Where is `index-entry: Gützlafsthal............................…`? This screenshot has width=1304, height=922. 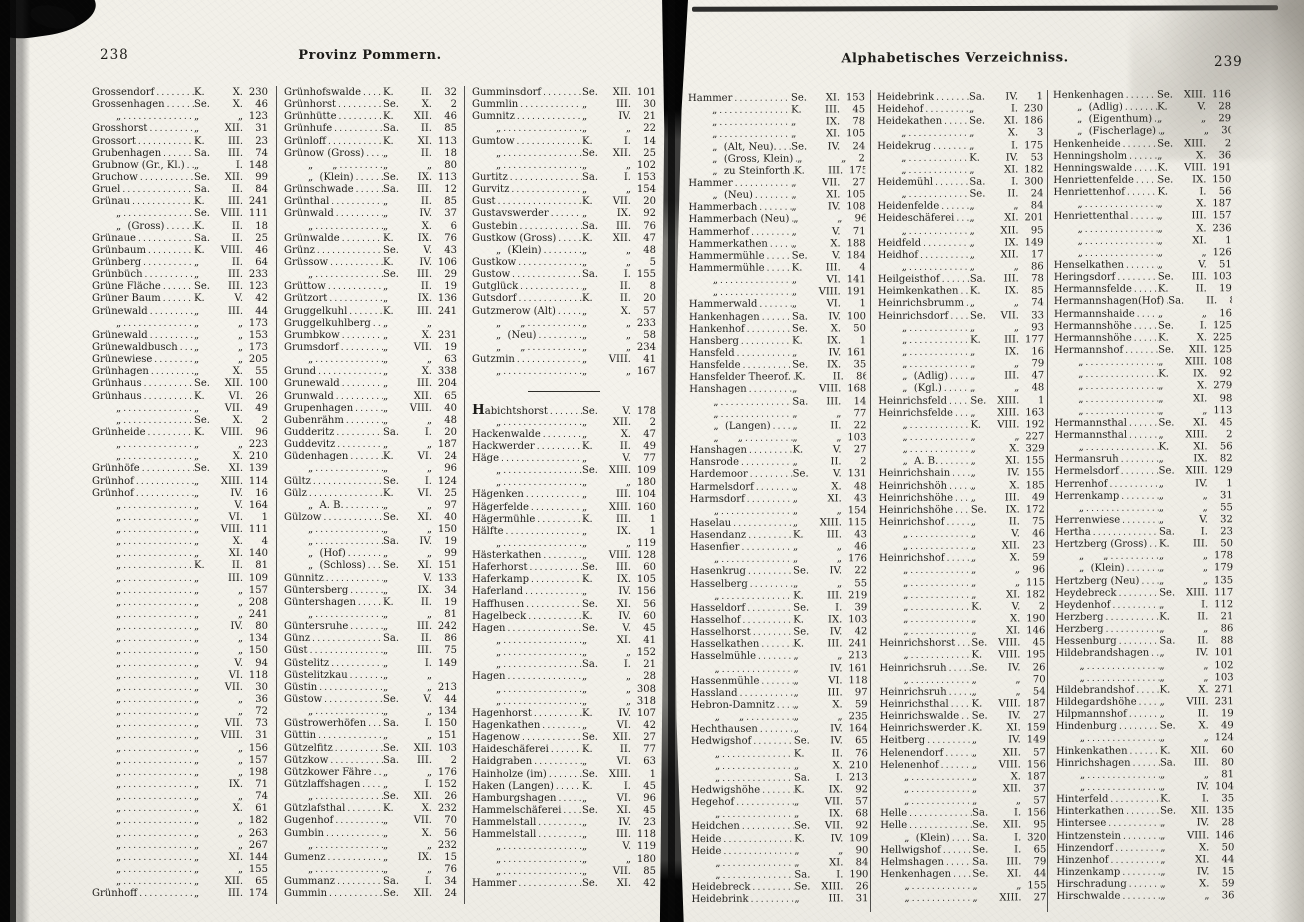 index-entry: Gützlafsthal............................… is located at coordinates (370, 809).